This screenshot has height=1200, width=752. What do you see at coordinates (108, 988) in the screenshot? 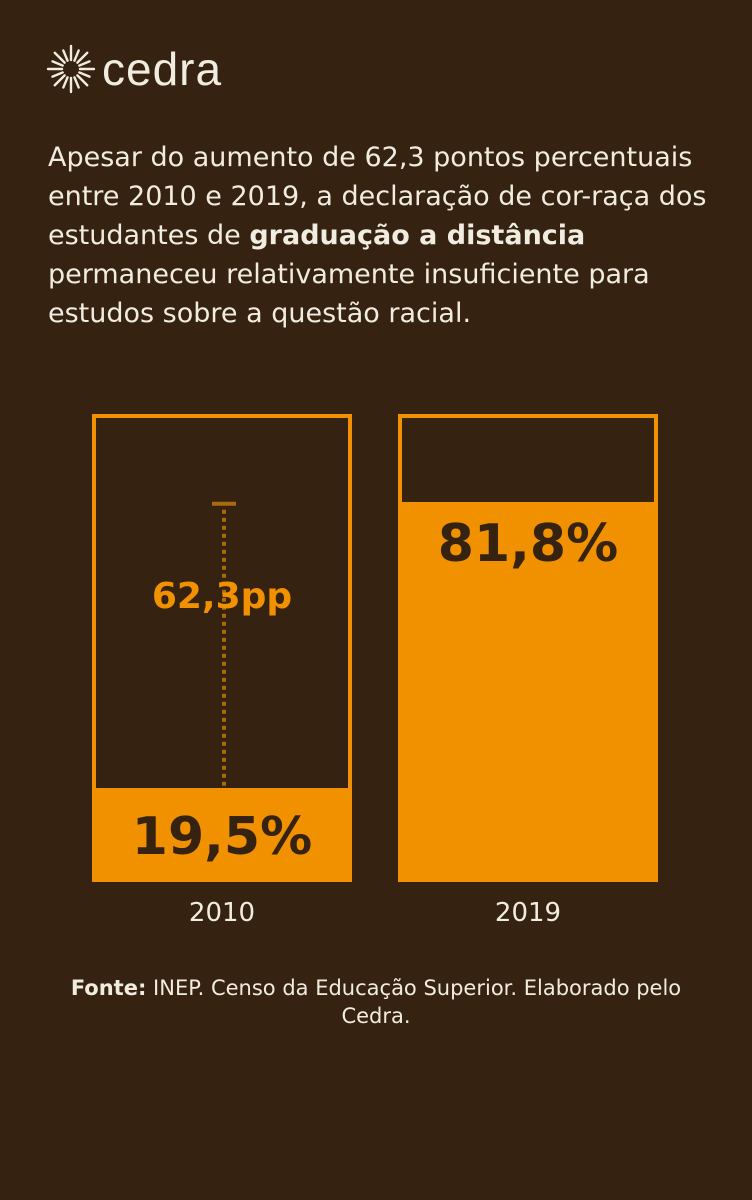
I see `source-label: Fonte:` at bounding box center [108, 988].